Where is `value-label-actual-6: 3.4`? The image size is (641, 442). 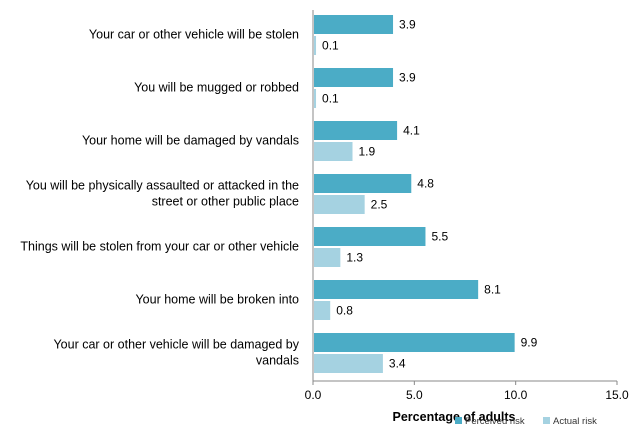 value-label-actual-6: 3.4 is located at coordinates (397, 364).